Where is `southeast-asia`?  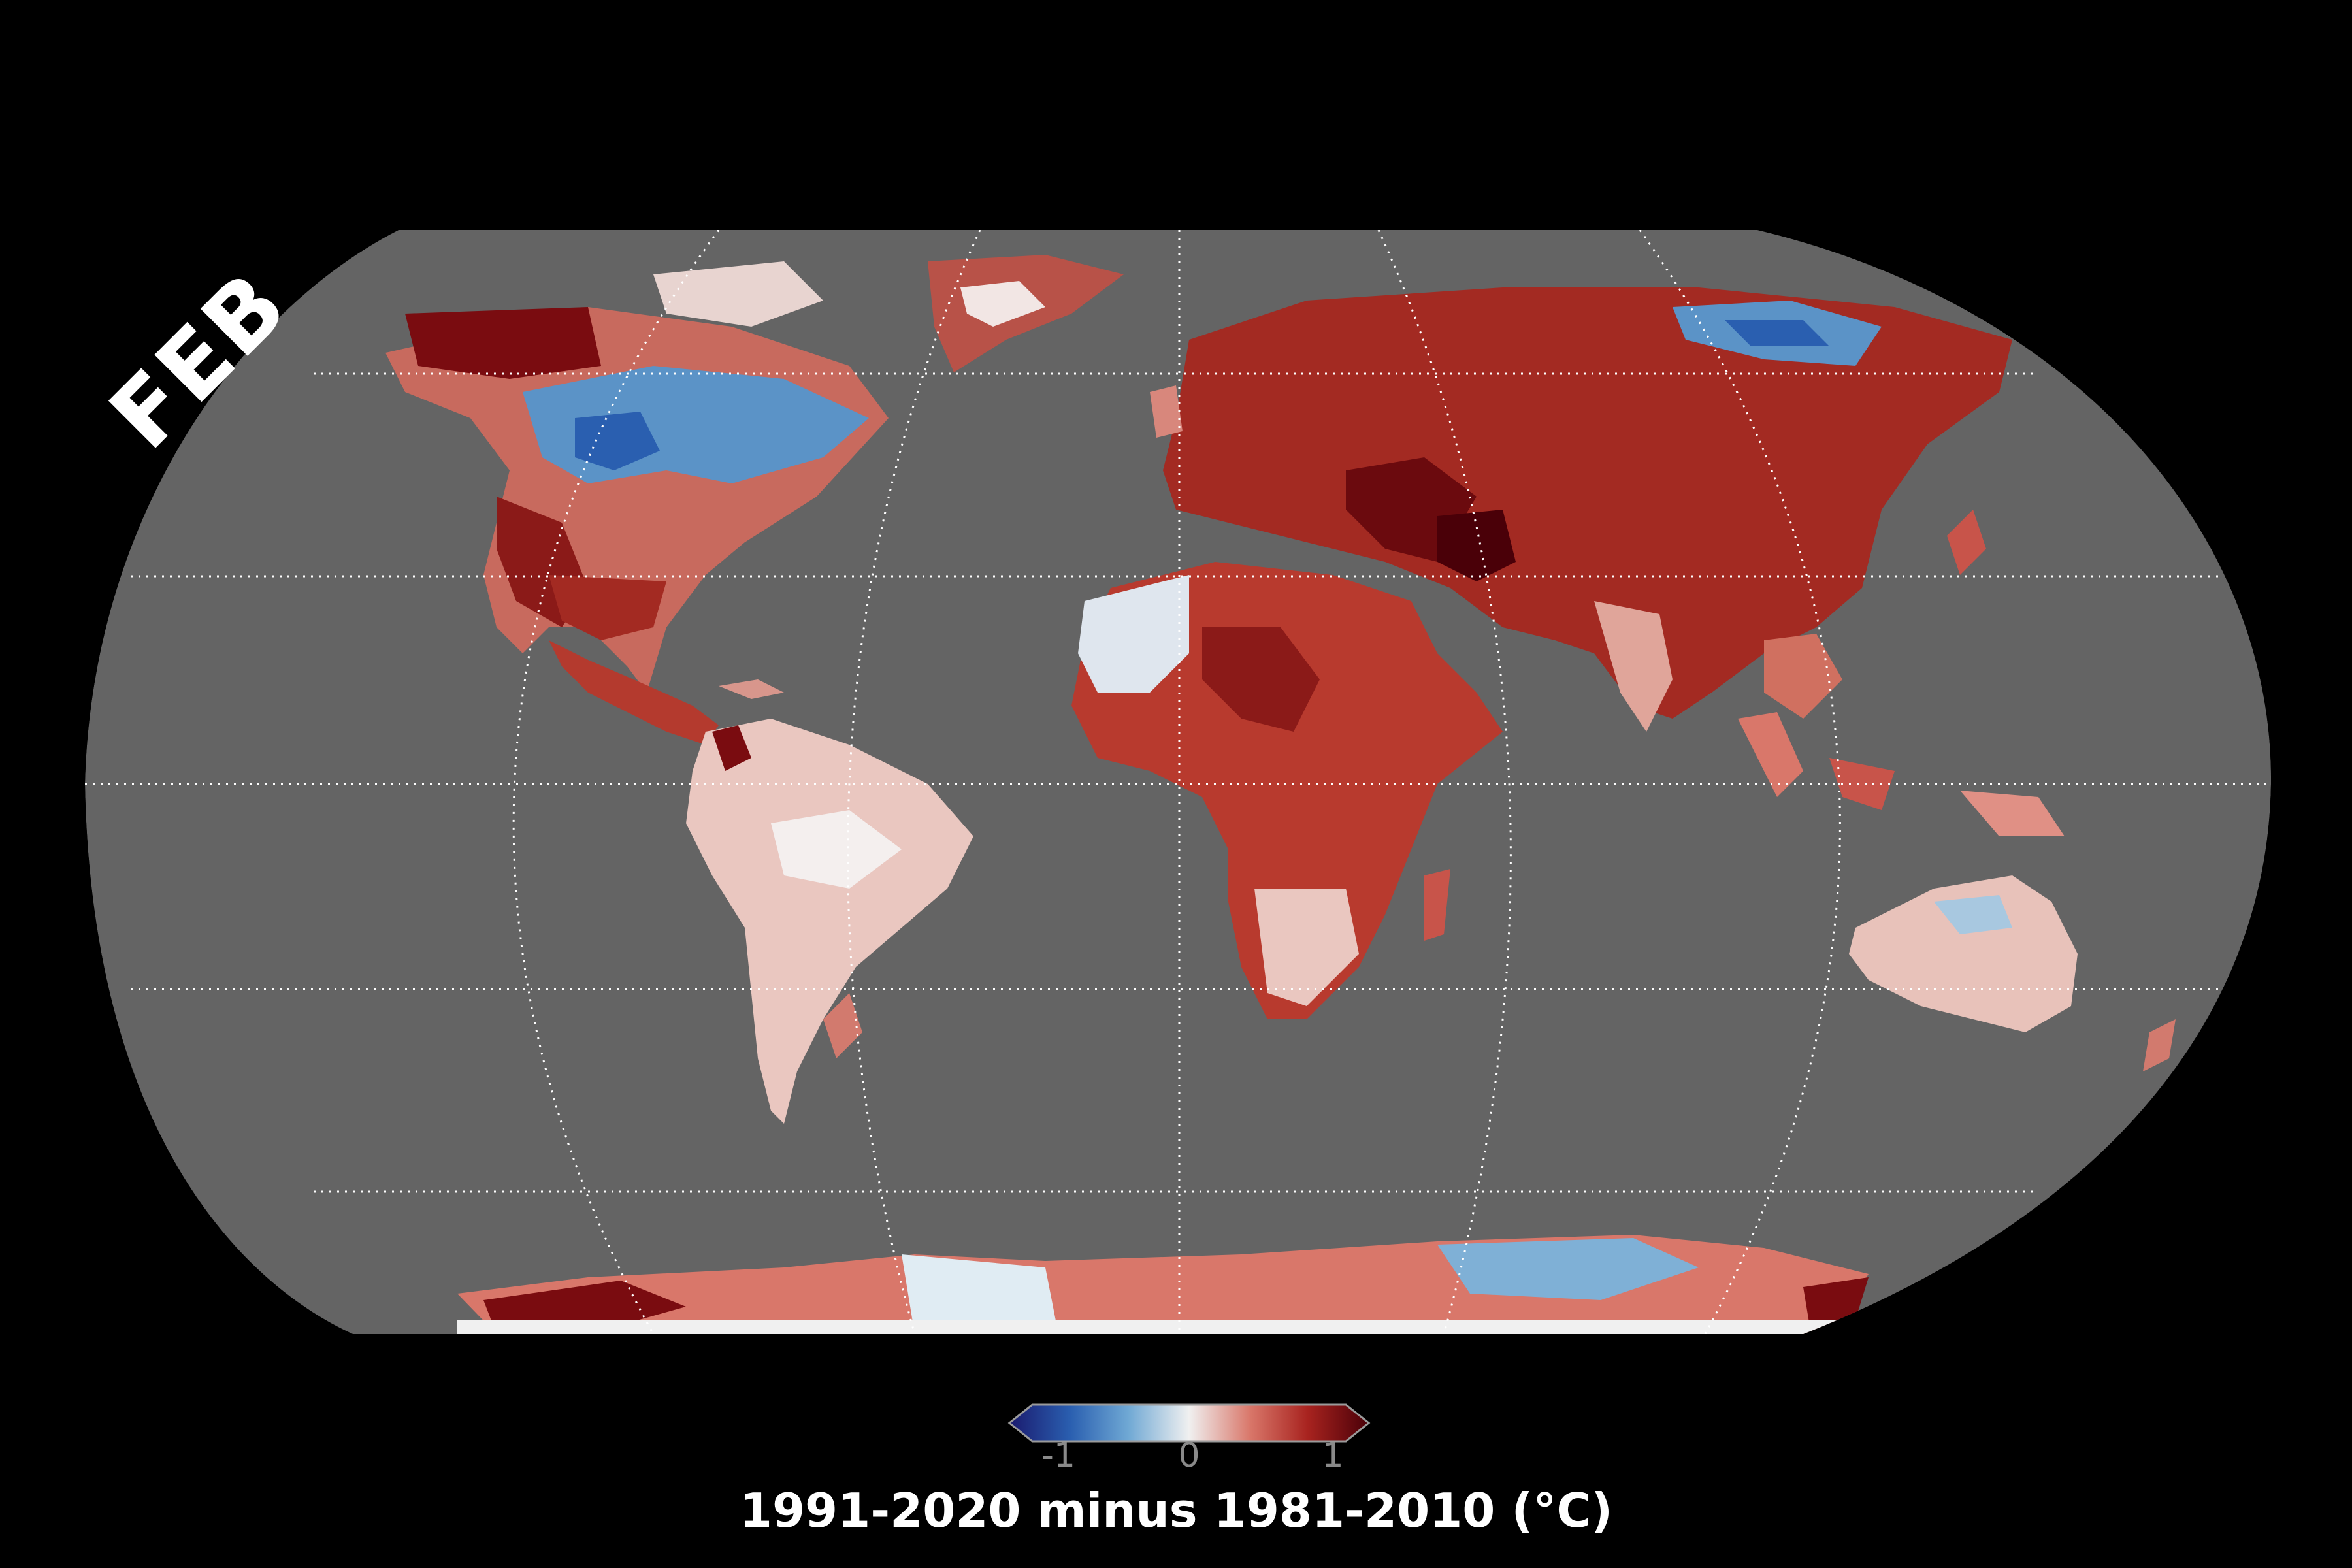 southeast-asia is located at coordinates (1901, 673).